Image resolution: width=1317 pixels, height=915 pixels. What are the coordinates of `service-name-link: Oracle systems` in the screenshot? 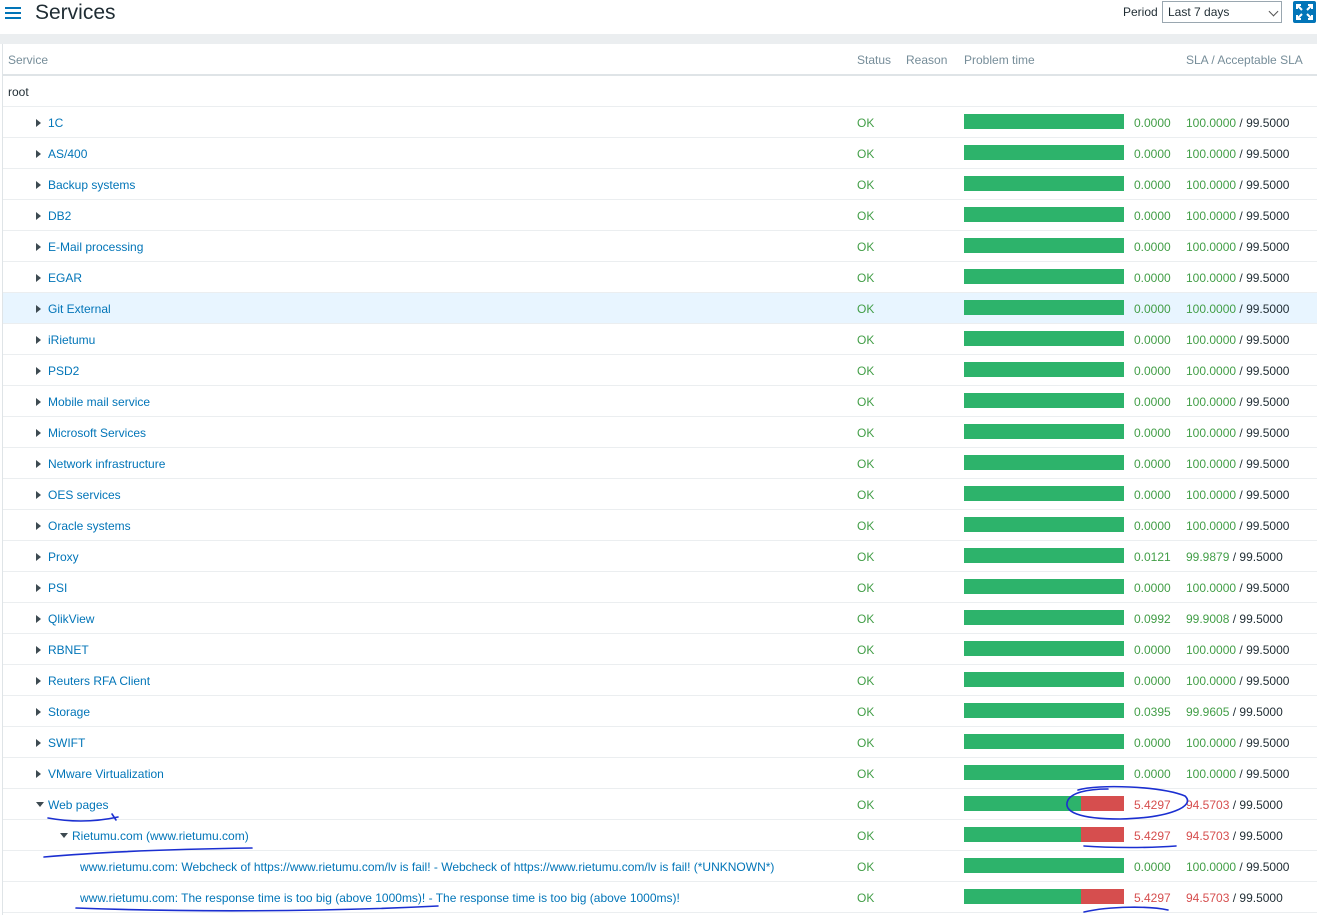 It's located at (89, 526).